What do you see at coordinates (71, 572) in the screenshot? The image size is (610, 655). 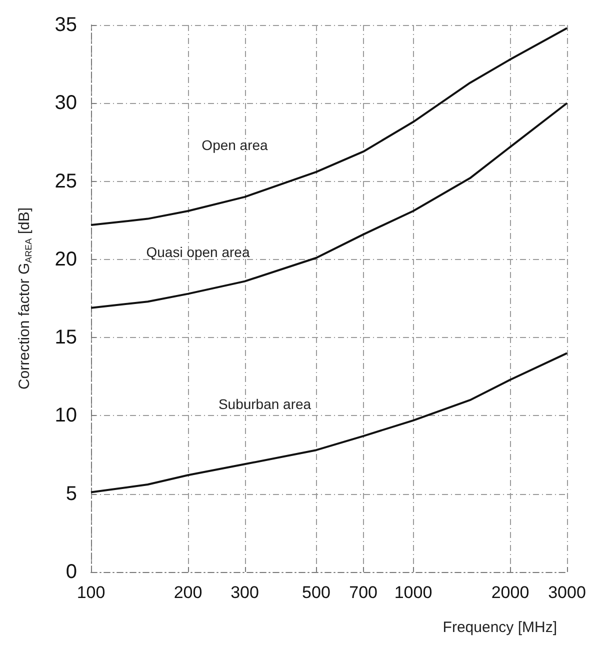 I see `y-tick-label: 0` at bounding box center [71, 572].